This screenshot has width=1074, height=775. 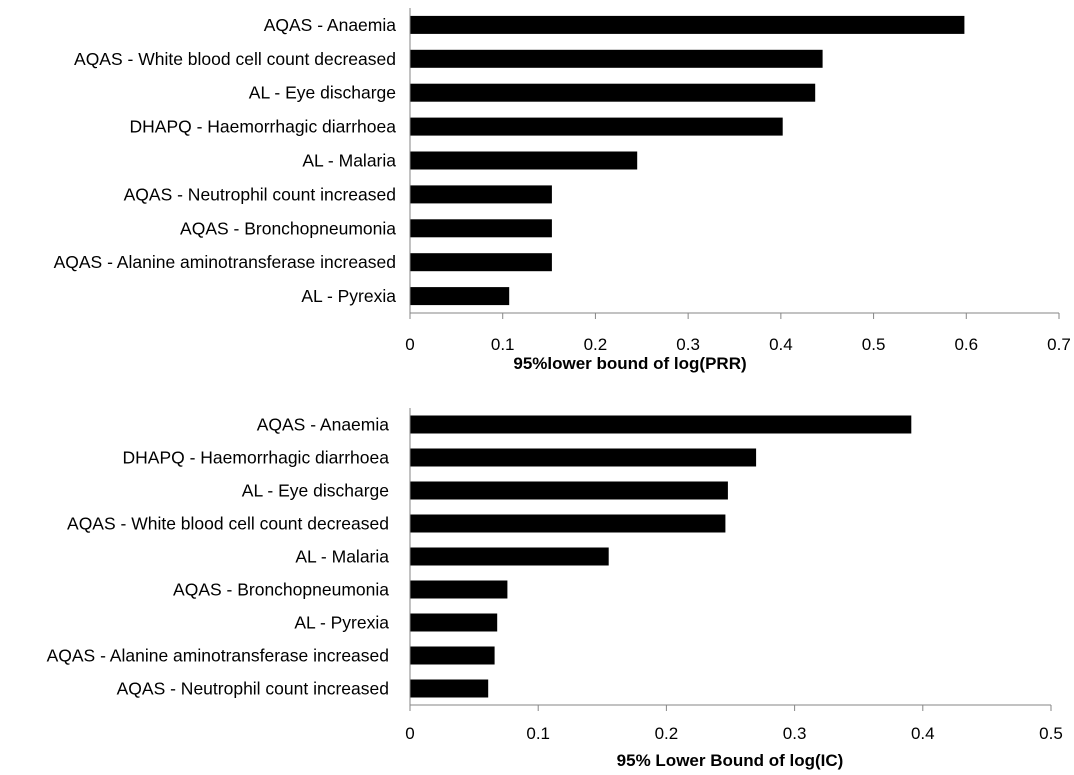 I want to click on x-axis-title: 95%lower bound of log(PRR), so click(x=629, y=363).